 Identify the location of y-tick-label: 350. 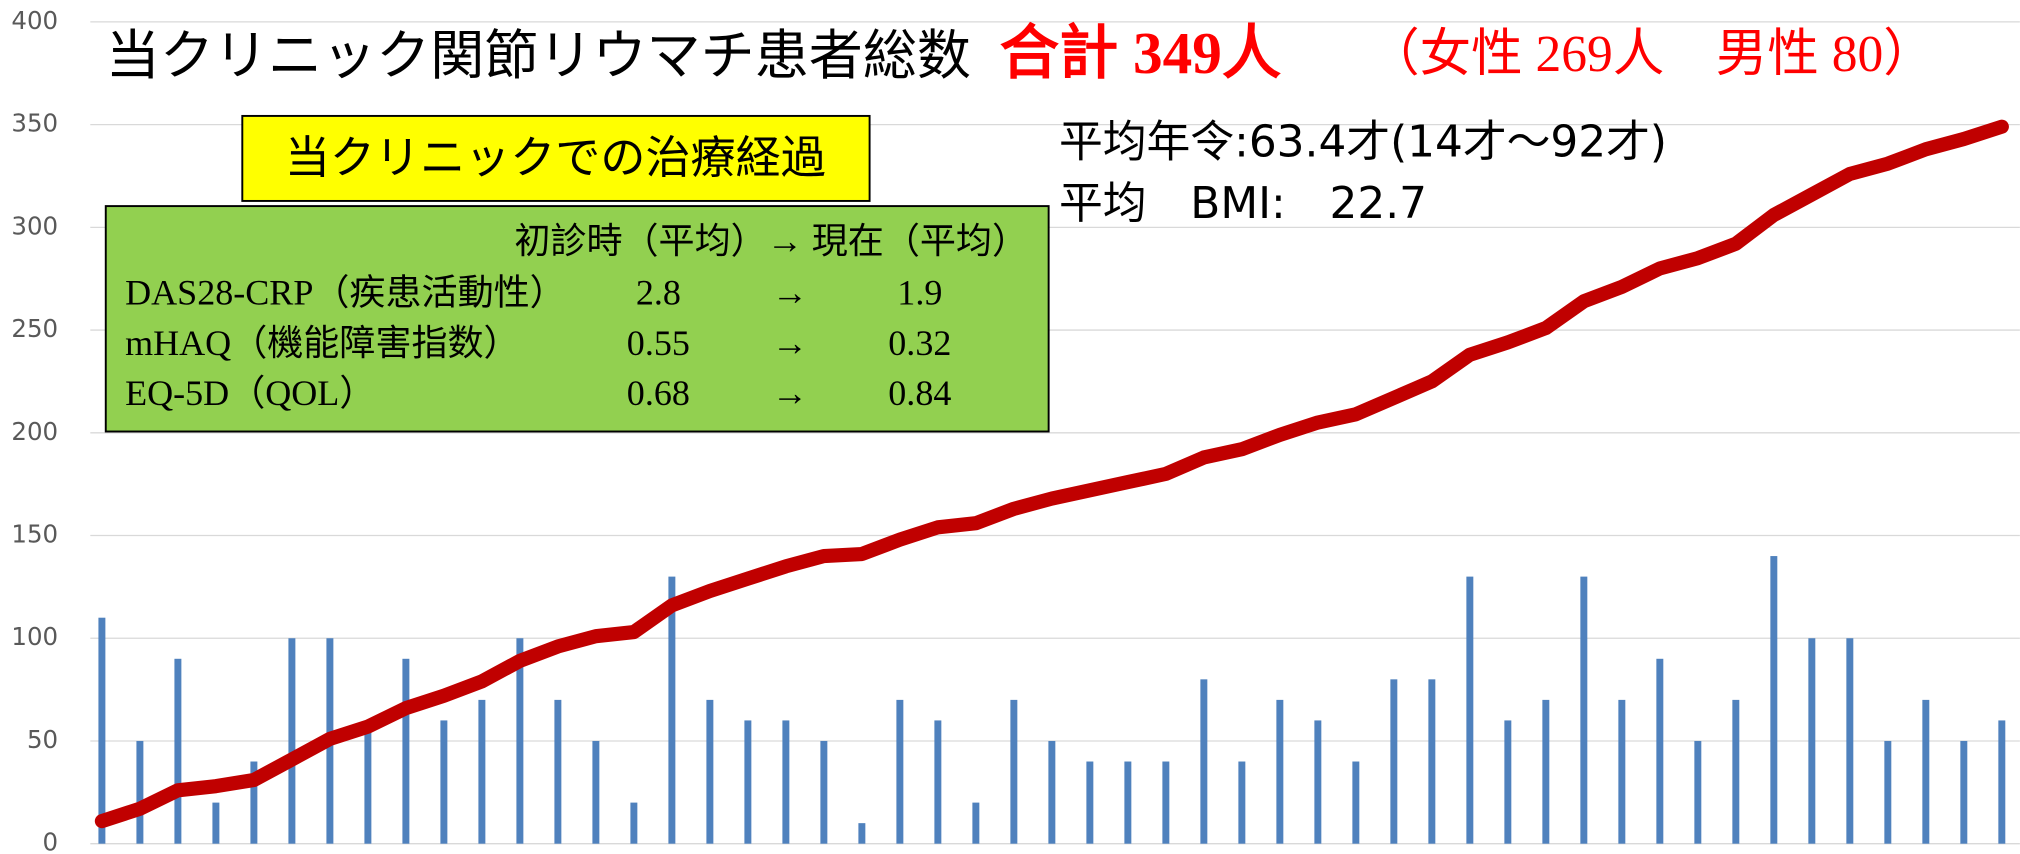
(34, 123).